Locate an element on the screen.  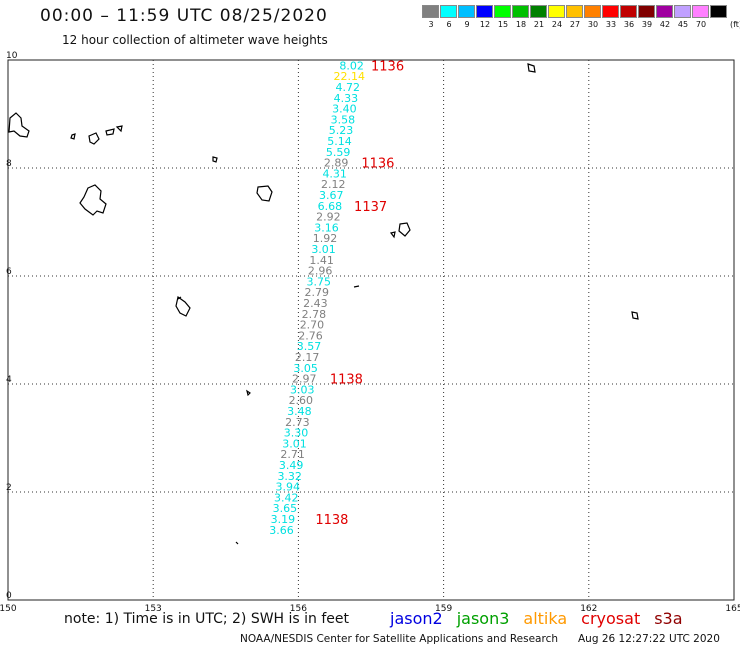
legend-label: 42 is located at coordinates (665, 24).